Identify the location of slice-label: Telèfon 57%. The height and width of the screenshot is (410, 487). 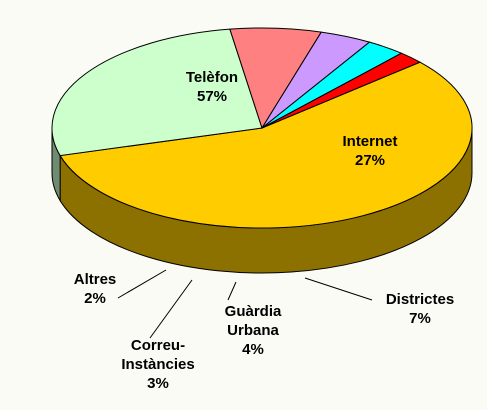
(212, 87).